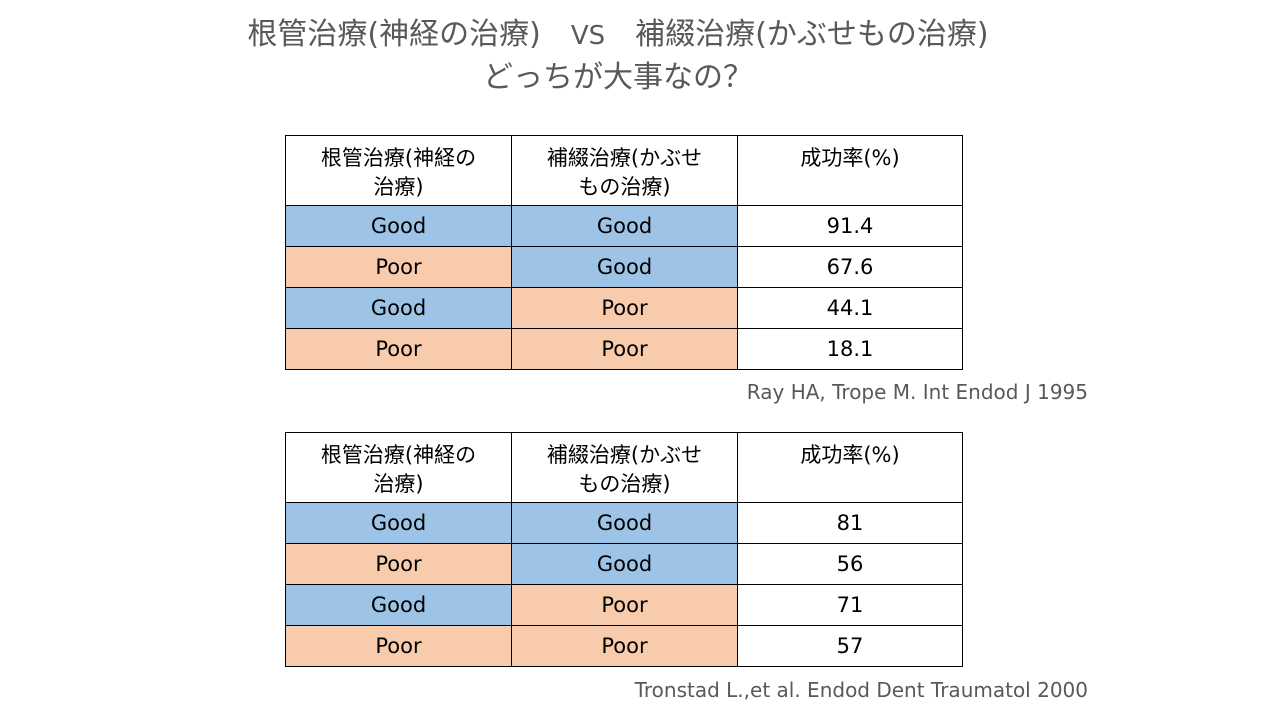  What do you see at coordinates (618, 77) in the screenshot?
I see `title-line-2: どっちが大事なの？` at bounding box center [618, 77].